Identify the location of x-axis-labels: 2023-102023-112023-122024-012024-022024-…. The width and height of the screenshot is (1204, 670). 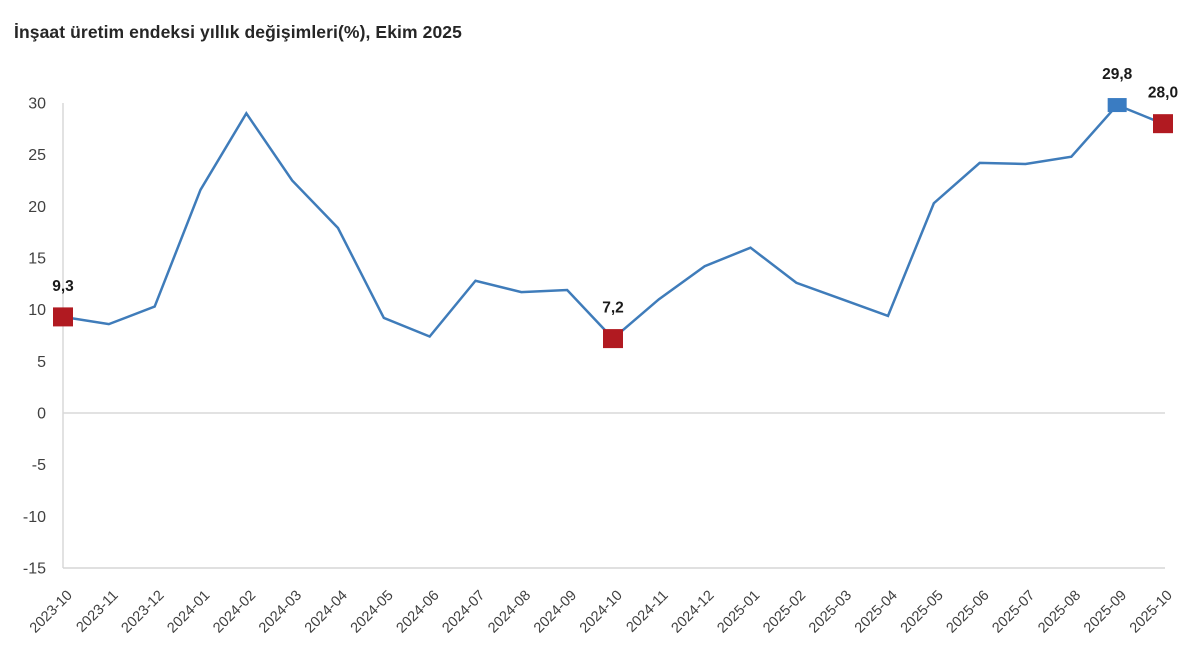
(601, 612).